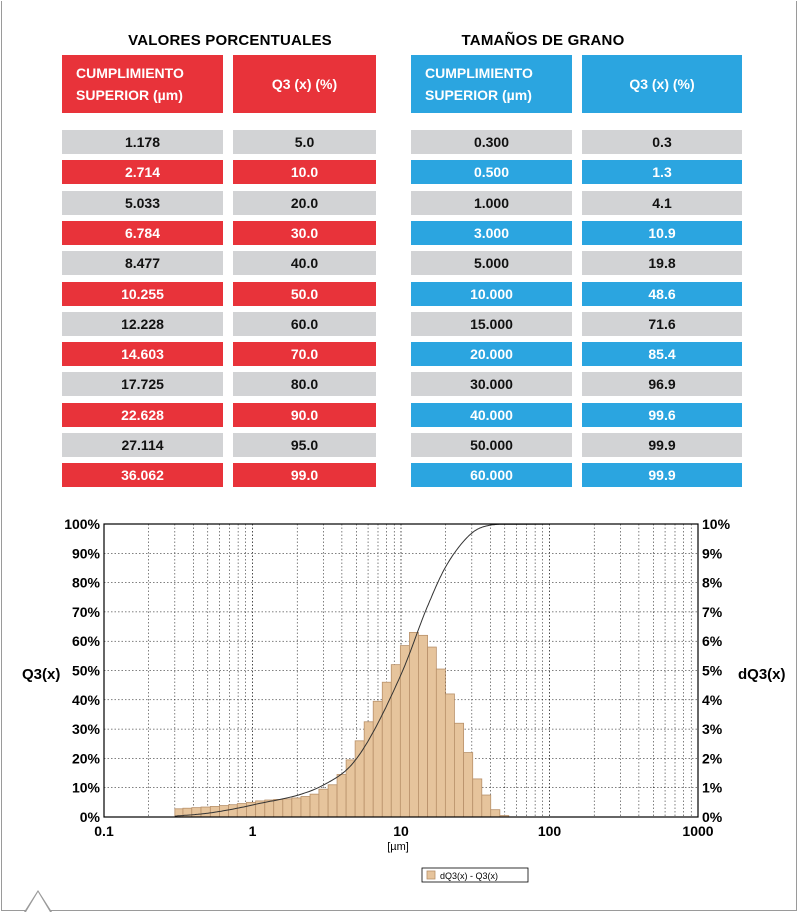 This screenshot has width=800, height=914. I want to click on y-left-tick-label: 40%, so click(86, 700).